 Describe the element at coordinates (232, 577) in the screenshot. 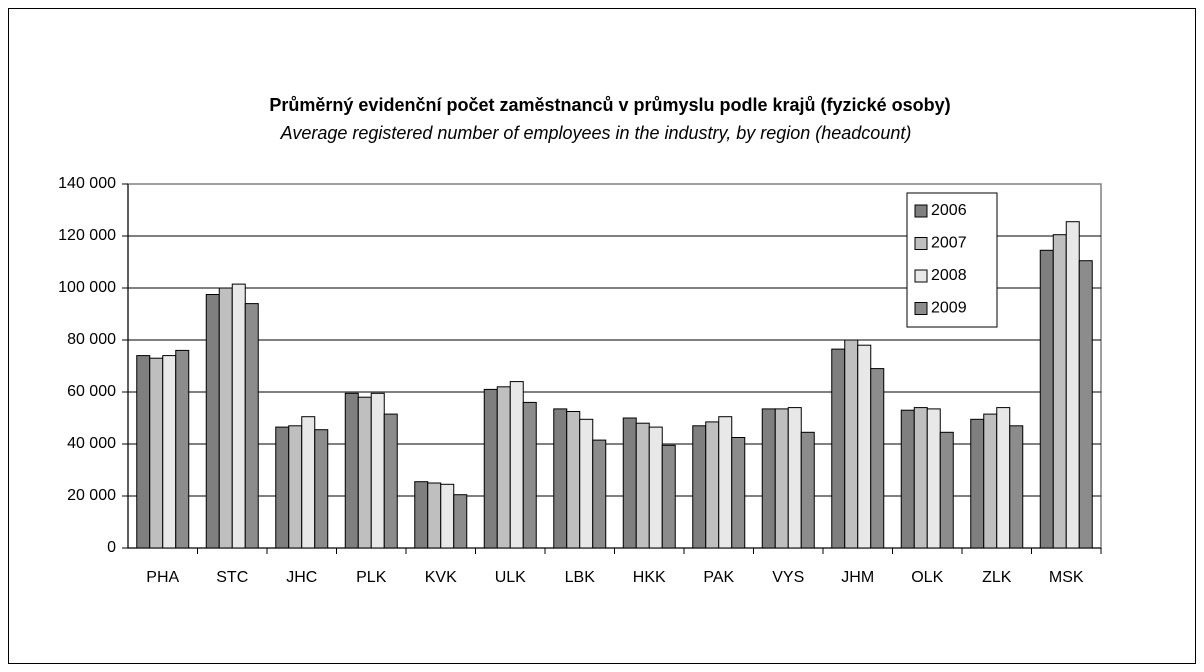

I see `x-tick-label: STC` at that location.